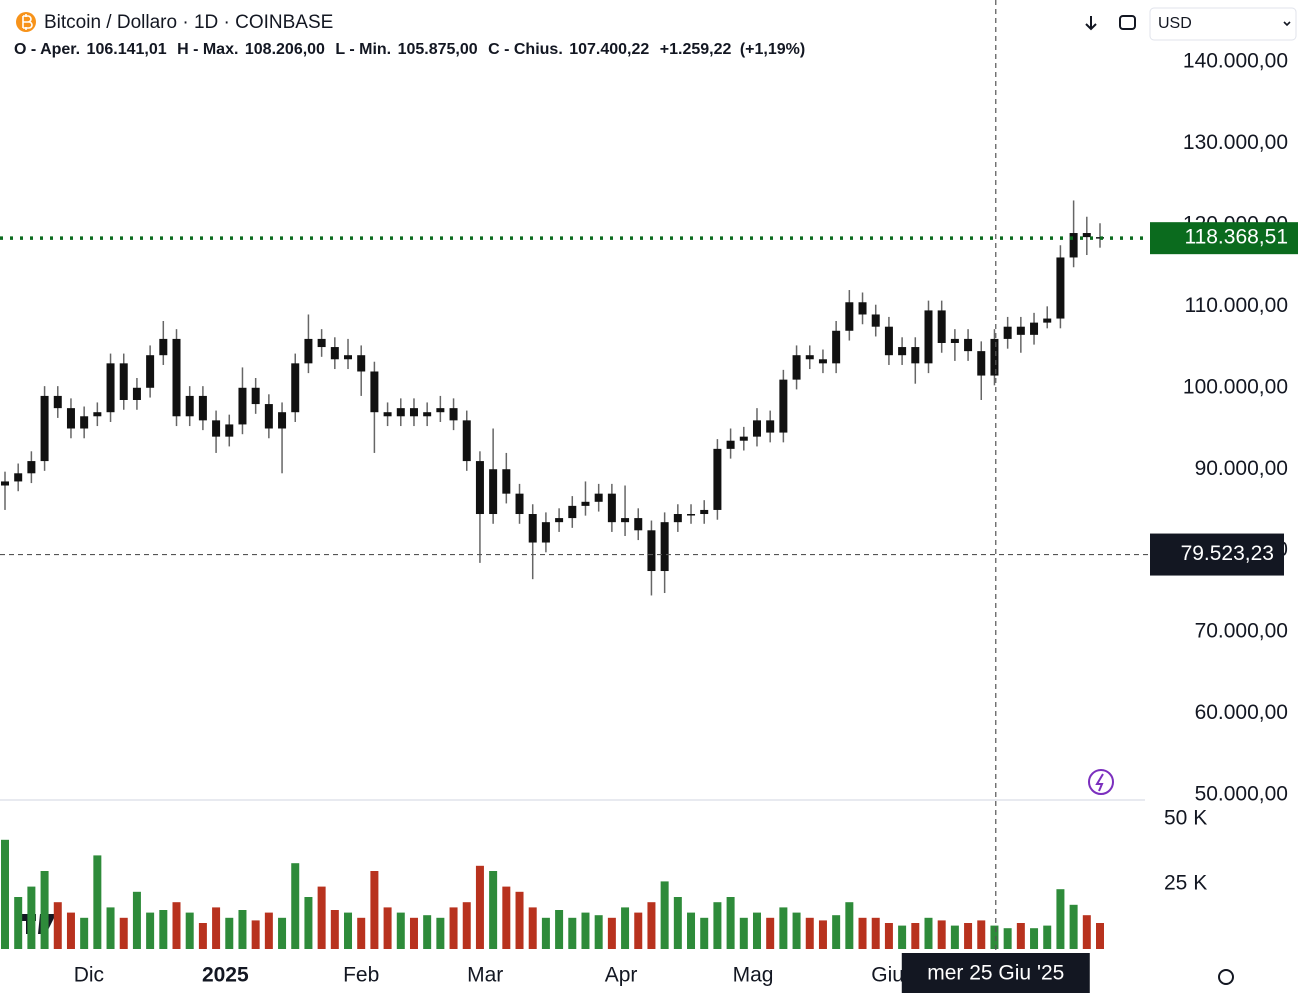 The height and width of the screenshot is (1000, 1306). I want to click on last-price-box, so click(1224, 238).